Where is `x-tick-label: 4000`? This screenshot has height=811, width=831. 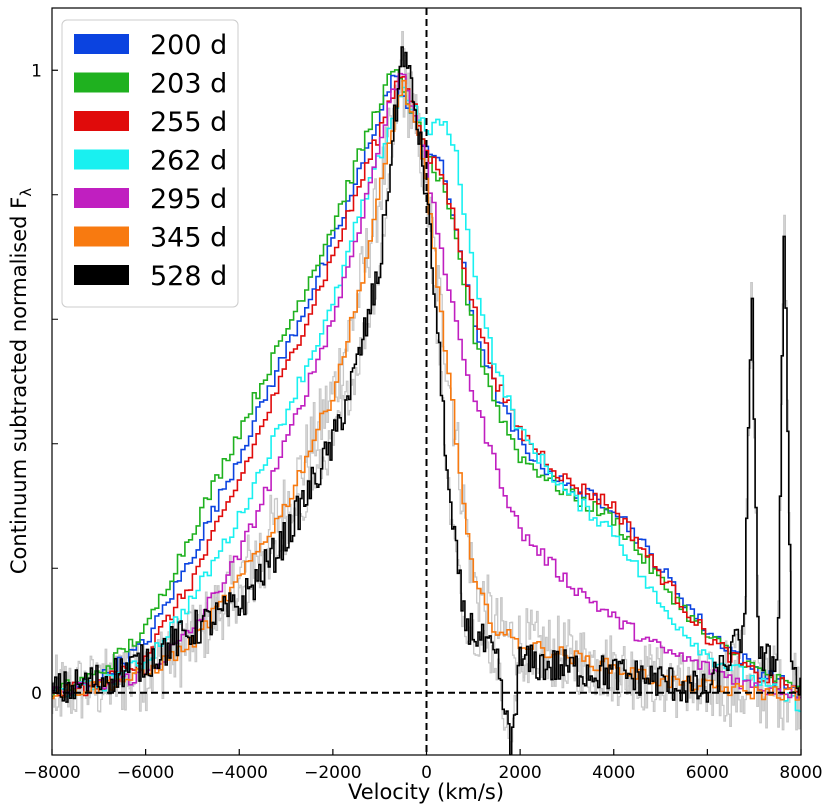
x-tick-label: 4000 is located at coordinates (613, 773).